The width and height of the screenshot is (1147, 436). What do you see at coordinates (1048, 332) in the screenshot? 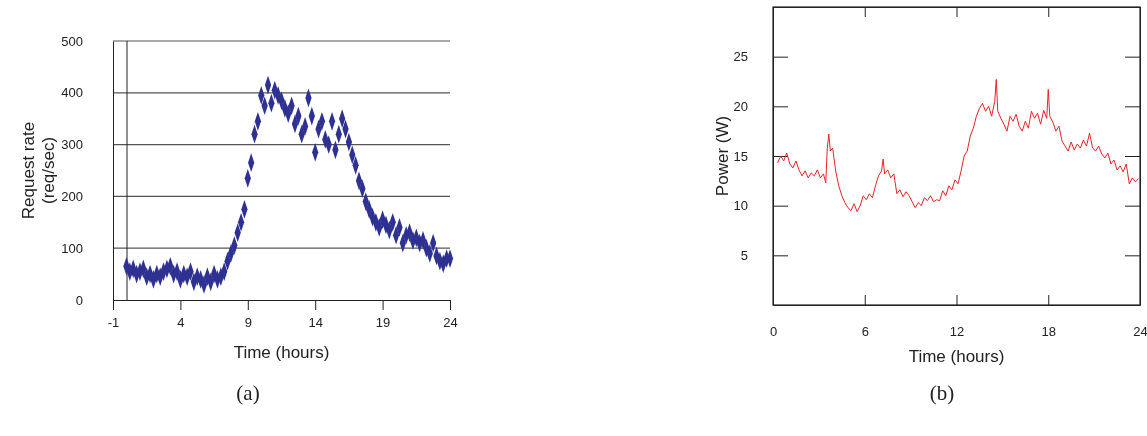
I see `x-tick-label: 18` at bounding box center [1048, 332].